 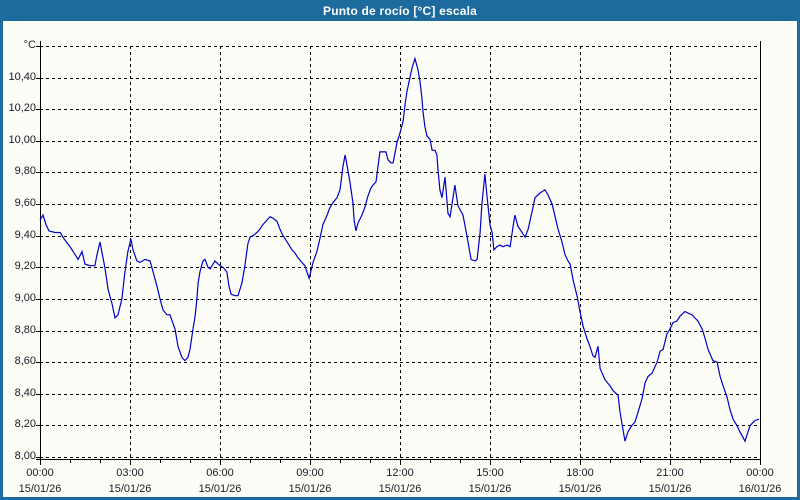 I want to click on y-axis-tick-label: 9,60, so click(x=25, y=203).